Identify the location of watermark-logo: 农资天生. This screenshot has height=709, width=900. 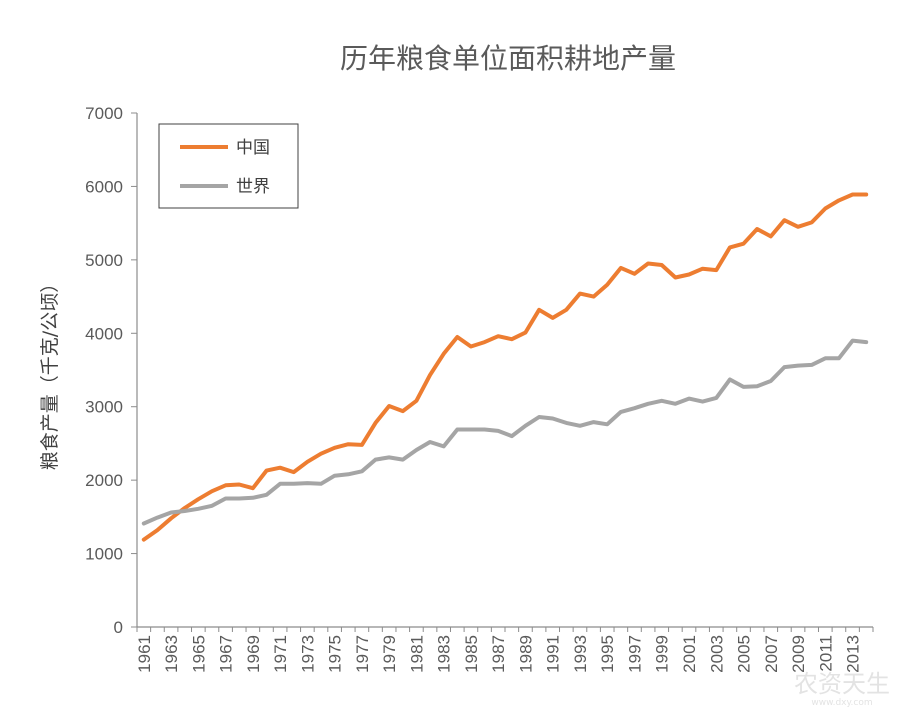
(842, 684).